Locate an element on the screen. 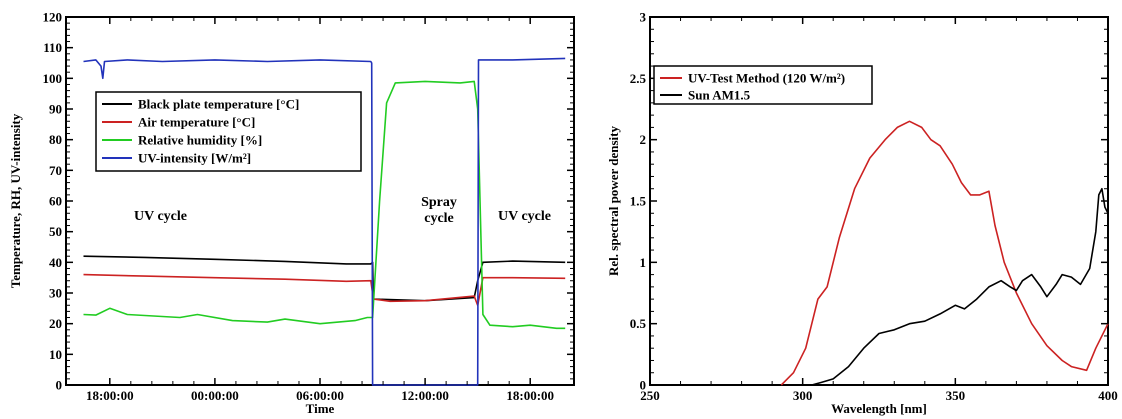 This screenshot has width=1122, height=419. y-tick-label: 20 is located at coordinates (55, 323).